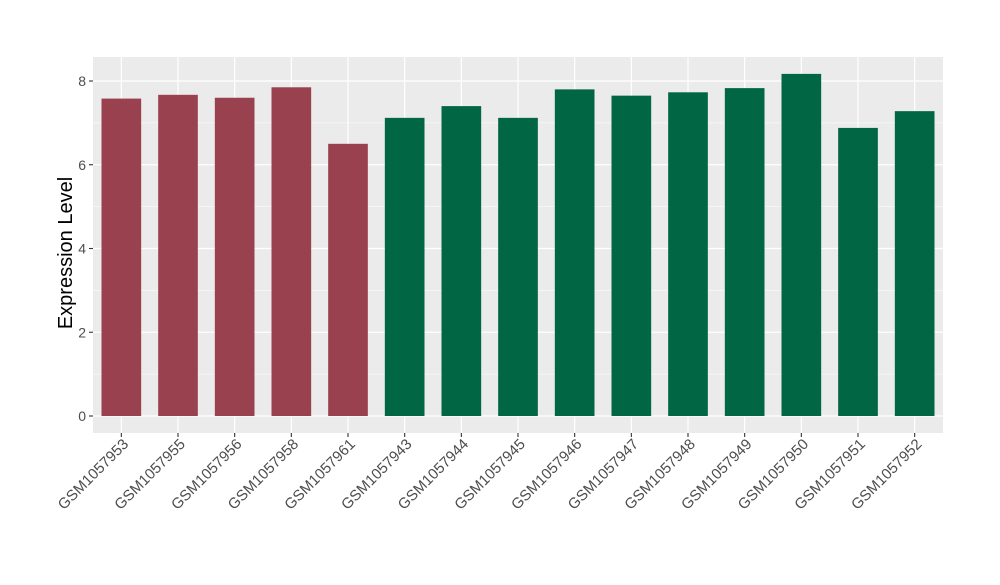  I want to click on y-tick-label: 0, so click(82, 416).